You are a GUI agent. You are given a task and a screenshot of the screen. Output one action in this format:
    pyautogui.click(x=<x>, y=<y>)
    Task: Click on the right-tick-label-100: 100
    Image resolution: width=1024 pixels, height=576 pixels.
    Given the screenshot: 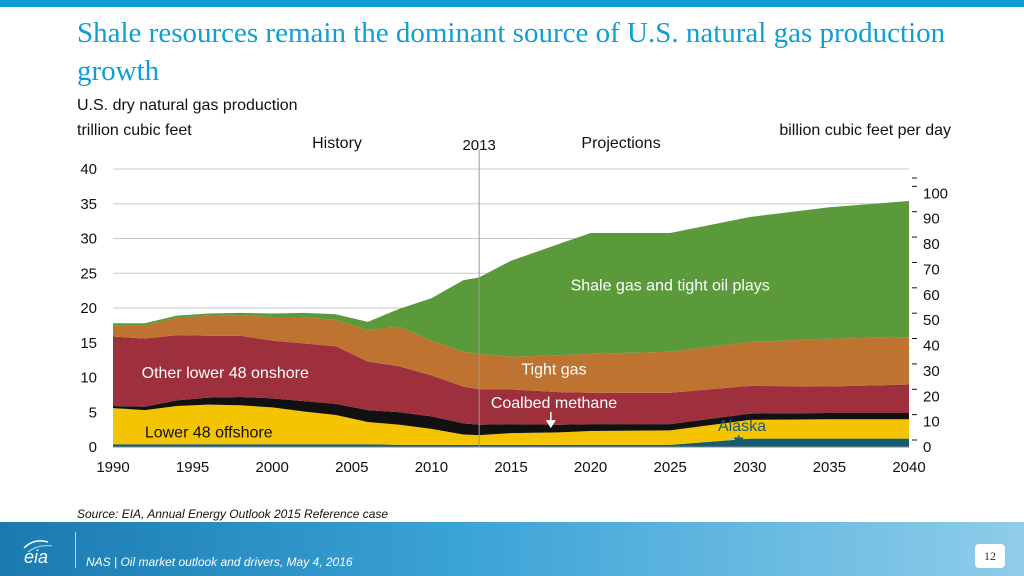 What is the action you would take?
    pyautogui.click(x=935, y=193)
    